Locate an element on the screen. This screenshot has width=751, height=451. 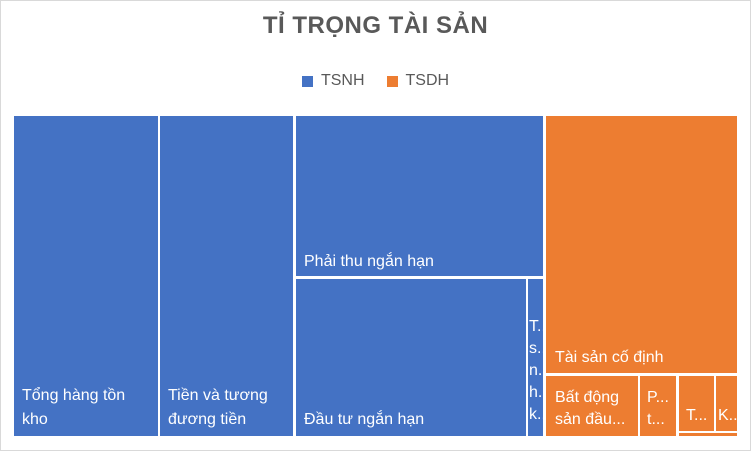
legend-entry-tsnh: TSNH is located at coordinates (333, 81).